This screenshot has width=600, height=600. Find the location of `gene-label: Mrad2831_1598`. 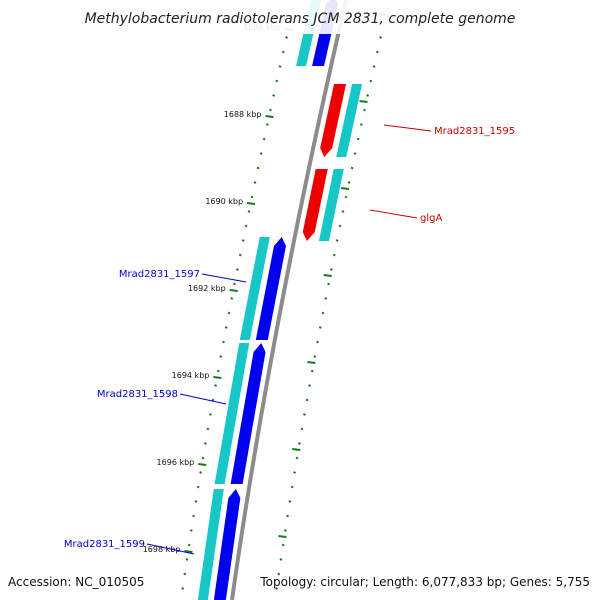

gene-label: Mrad2831_1598 is located at coordinates (137, 394).